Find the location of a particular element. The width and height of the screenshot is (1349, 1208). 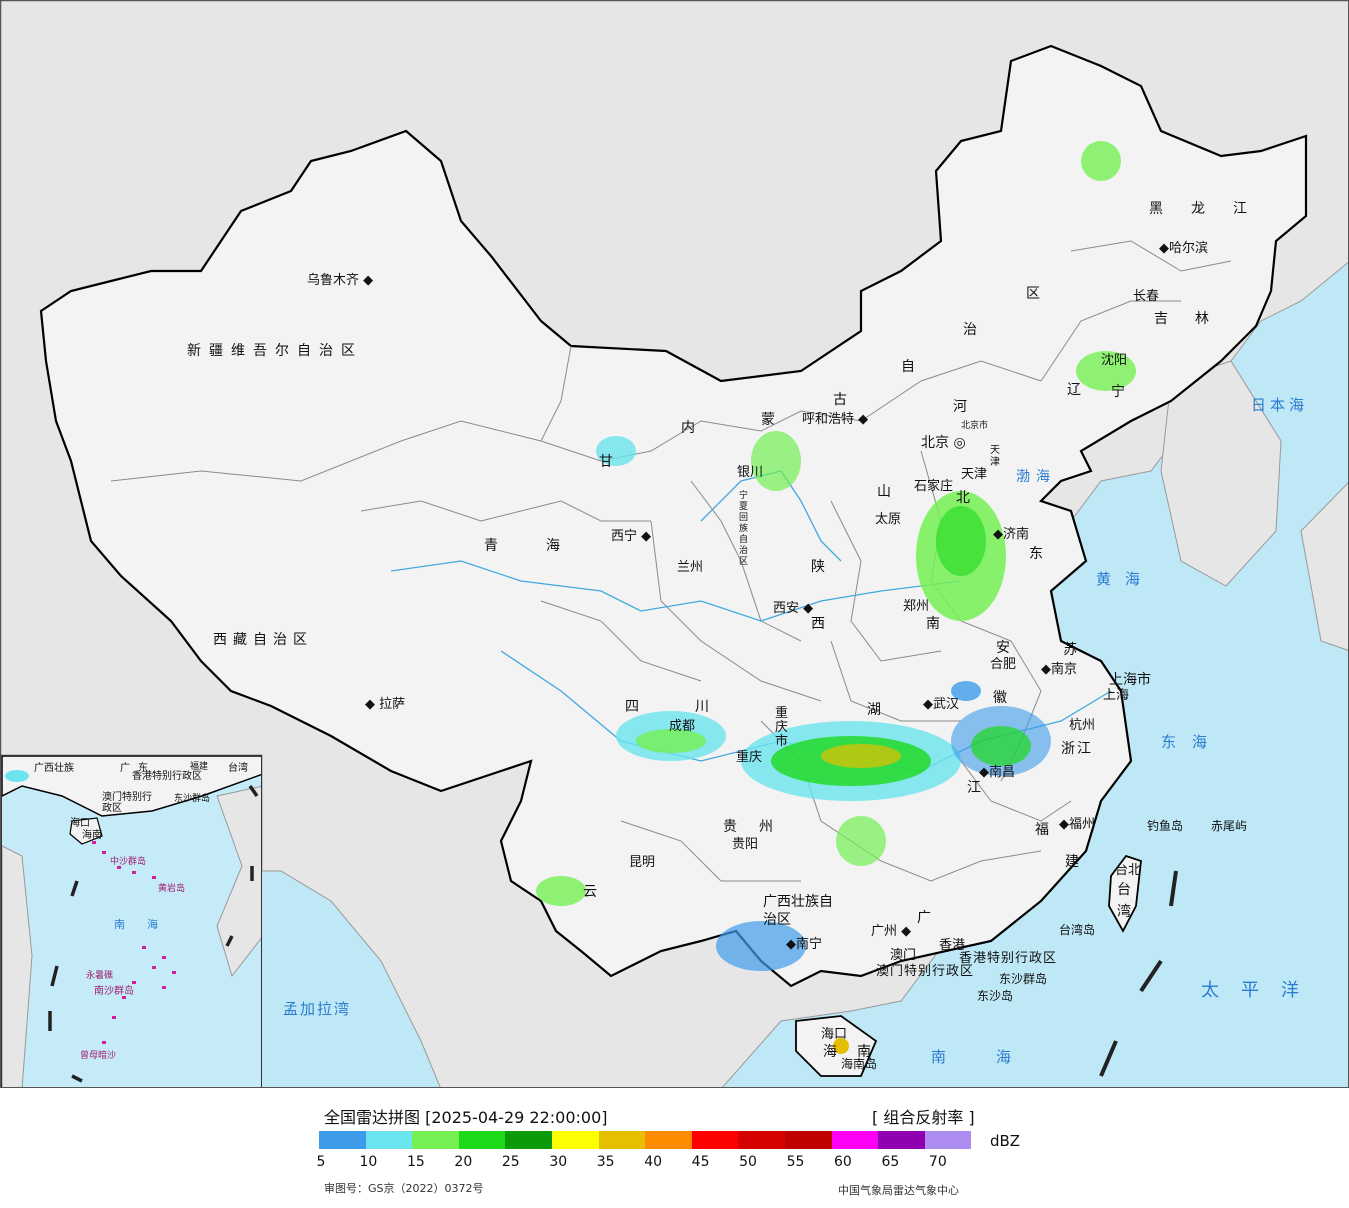

province-label-guizhou: 贵州 is located at coordinates (759, 827).